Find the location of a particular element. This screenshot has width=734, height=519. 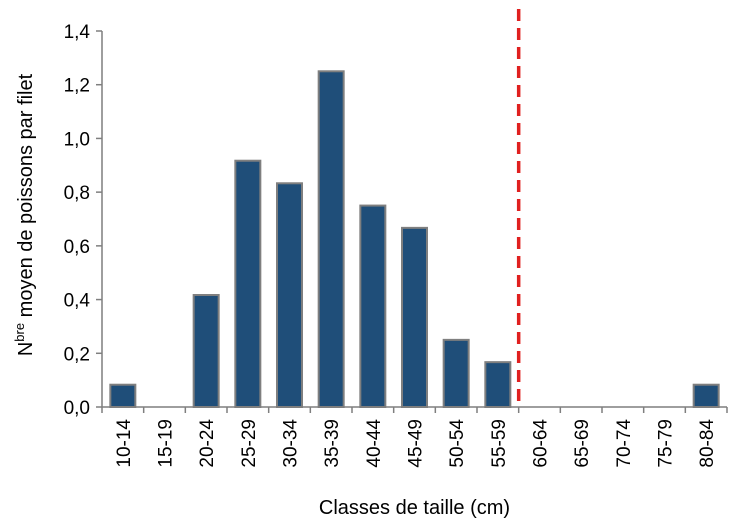

x-tick-label: 35-39 is located at coordinates (332, 443).